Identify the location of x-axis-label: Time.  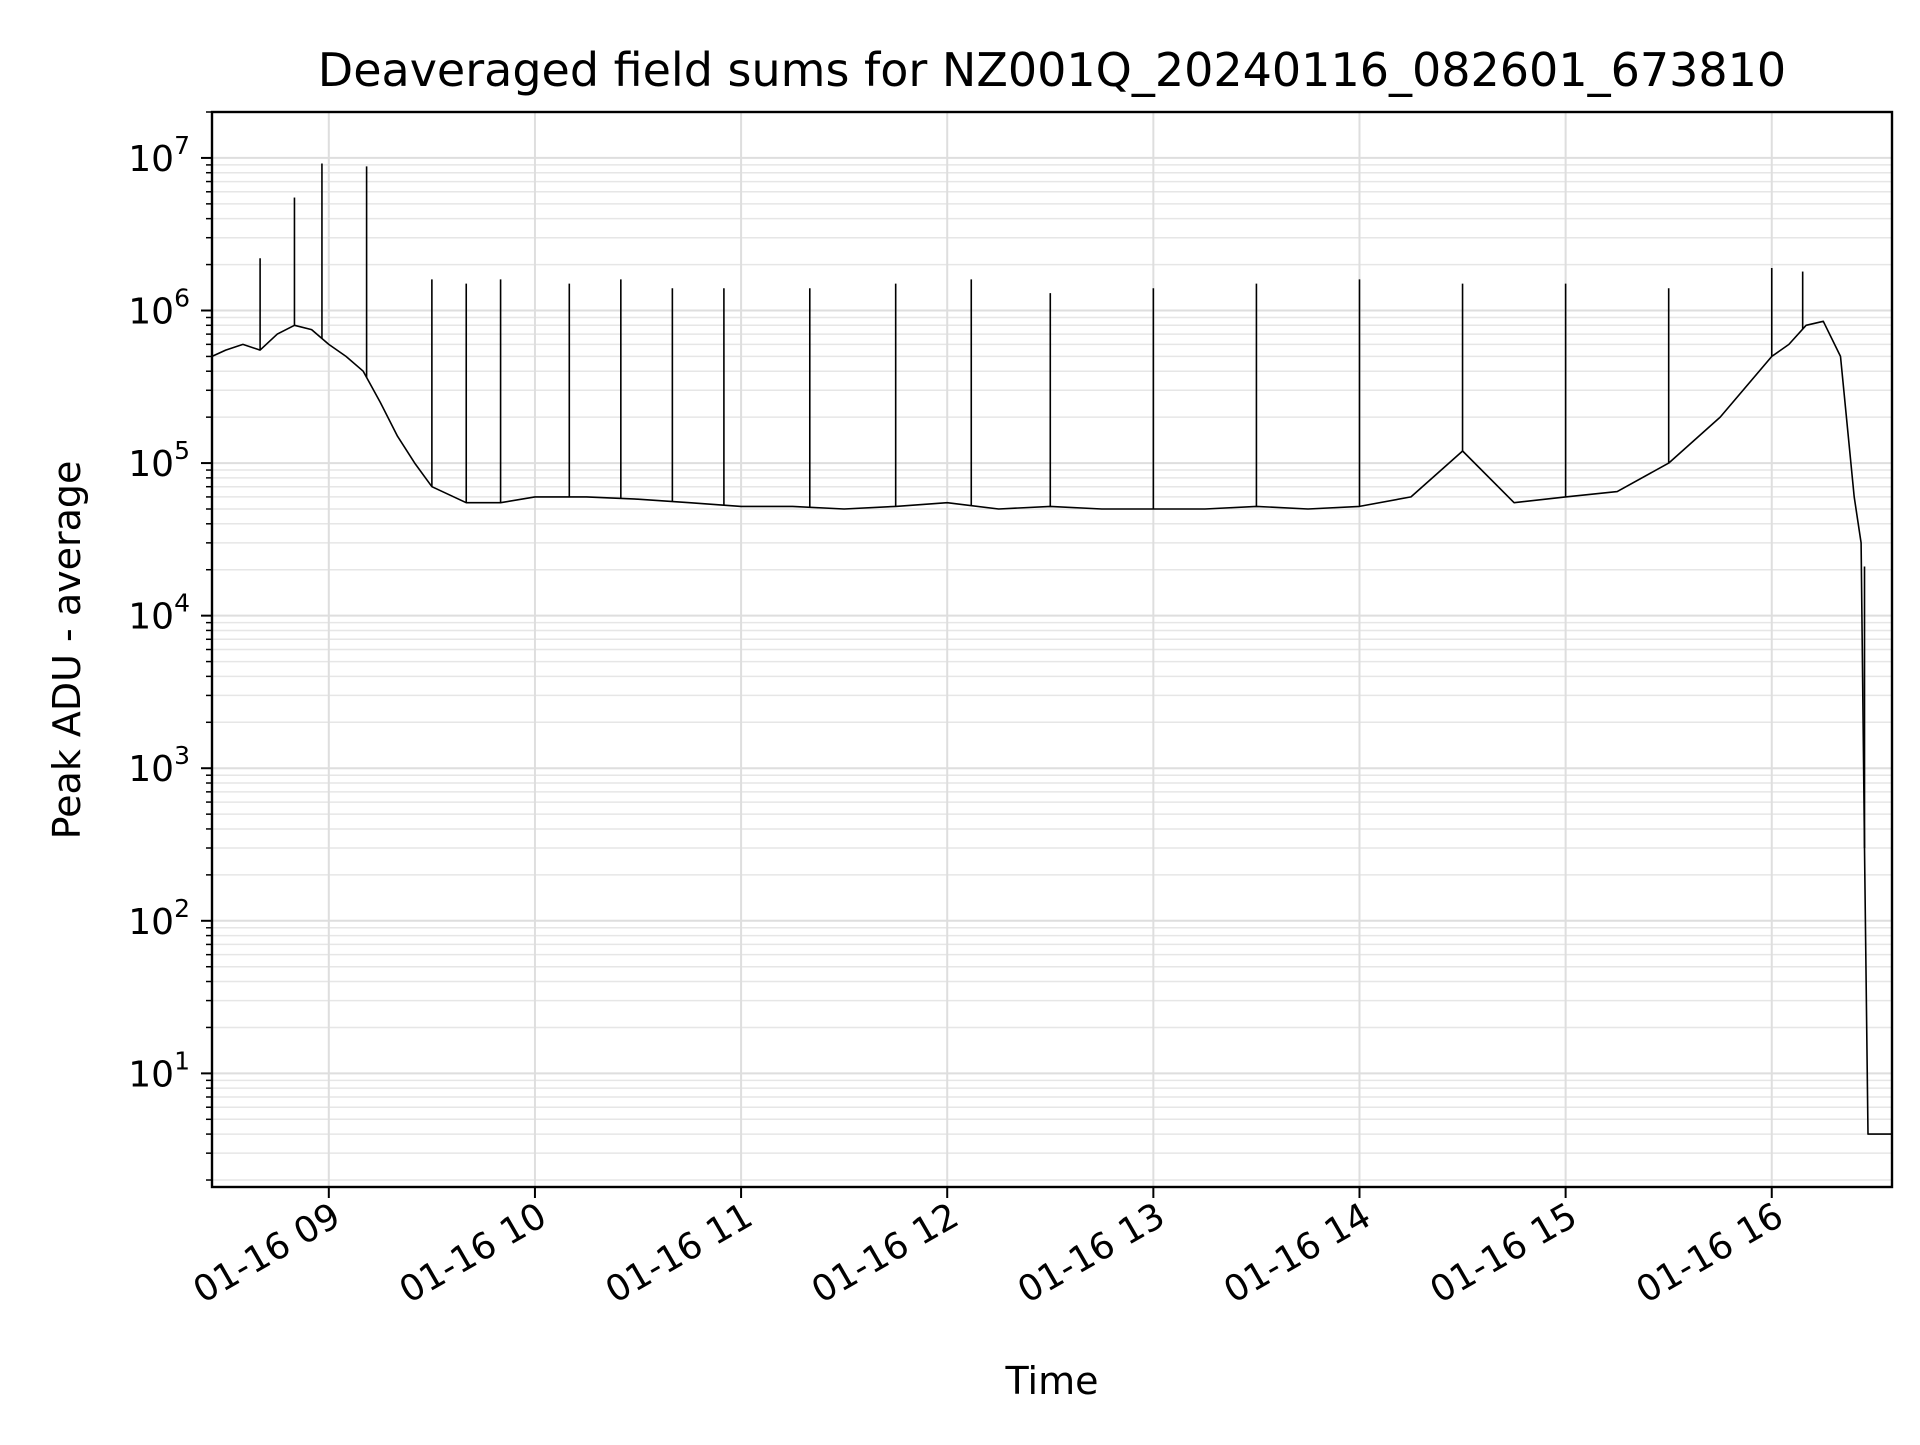
(1052, 1381).